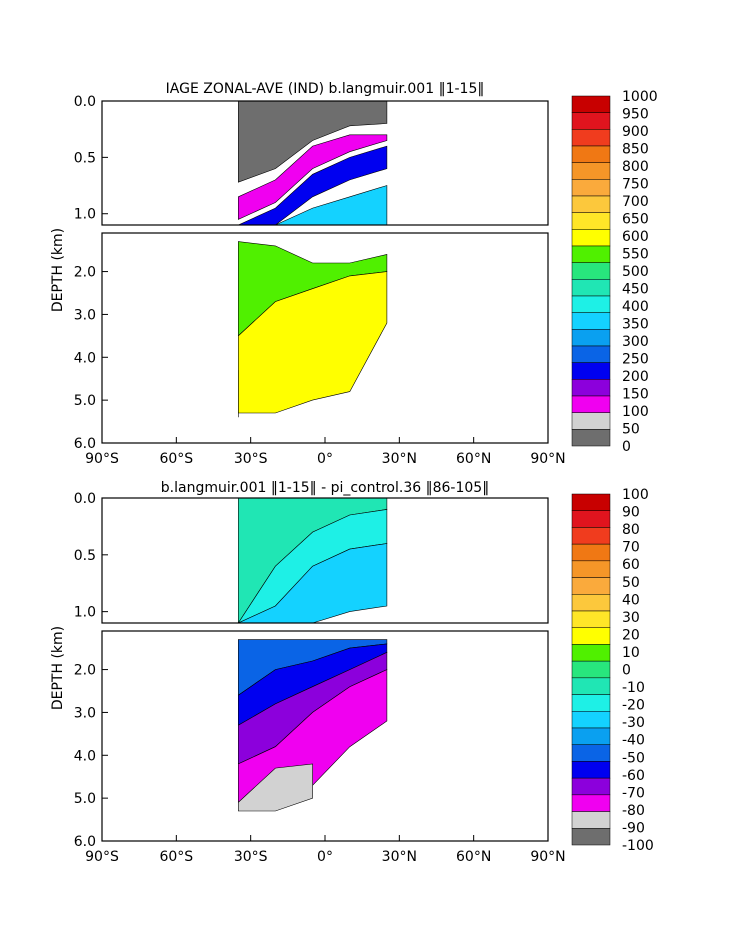 The height and width of the screenshot is (945, 733). Describe the element at coordinates (633, 741) in the screenshot. I see `colorbar-label: -40` at that location.